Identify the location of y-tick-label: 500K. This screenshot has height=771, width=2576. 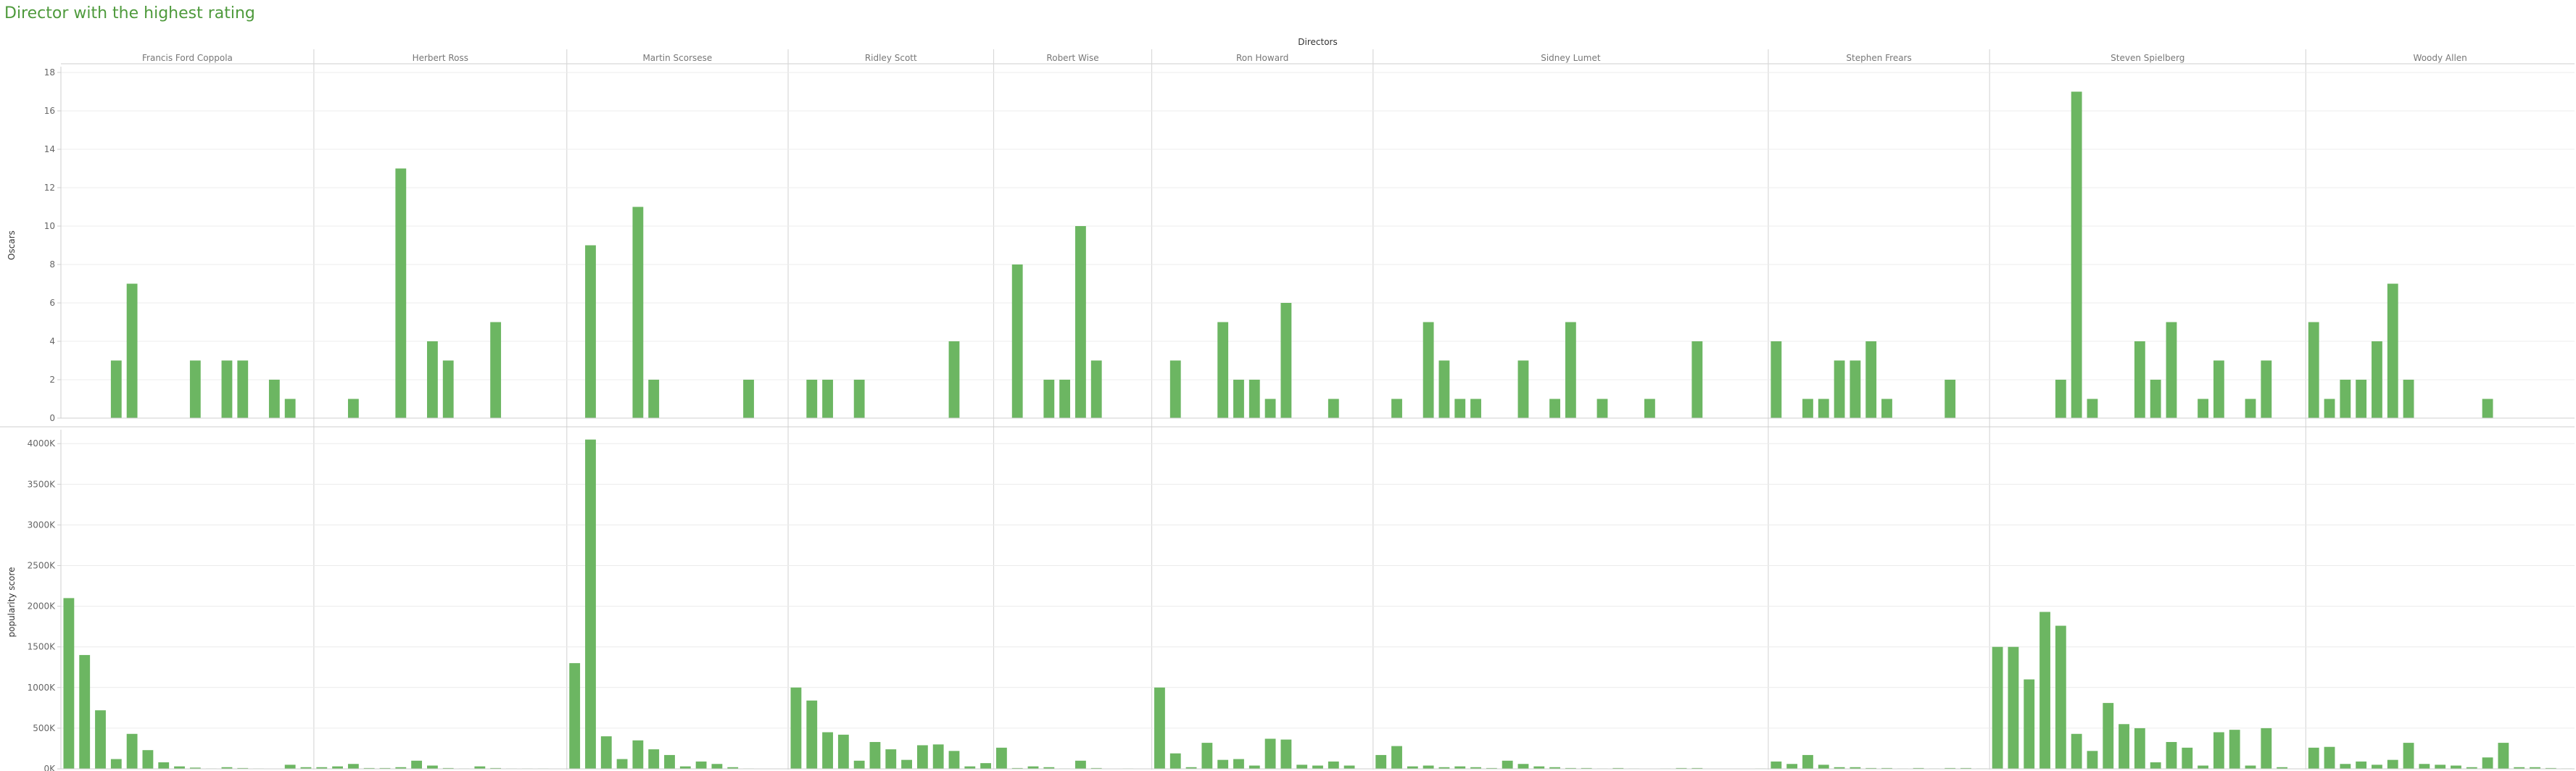
(45, 728).